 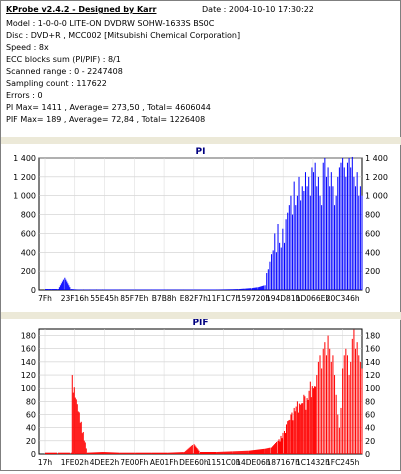 I want to click on y-tick-label-left: 1 200, so click(x=24, y=177).